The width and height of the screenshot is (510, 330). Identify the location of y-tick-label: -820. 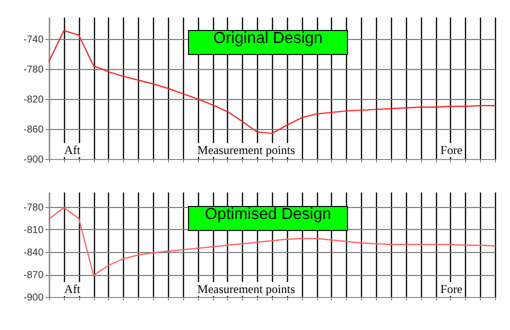
(33, 100).